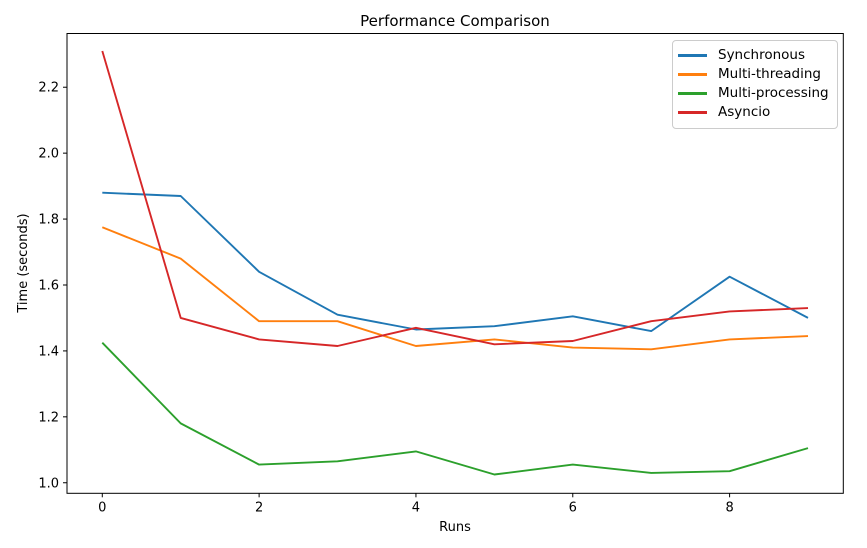  What do you see at coordinates (692, 55) in the screenshot?
I see `synchronous-line-swatch` at bounding box center [692, 55].